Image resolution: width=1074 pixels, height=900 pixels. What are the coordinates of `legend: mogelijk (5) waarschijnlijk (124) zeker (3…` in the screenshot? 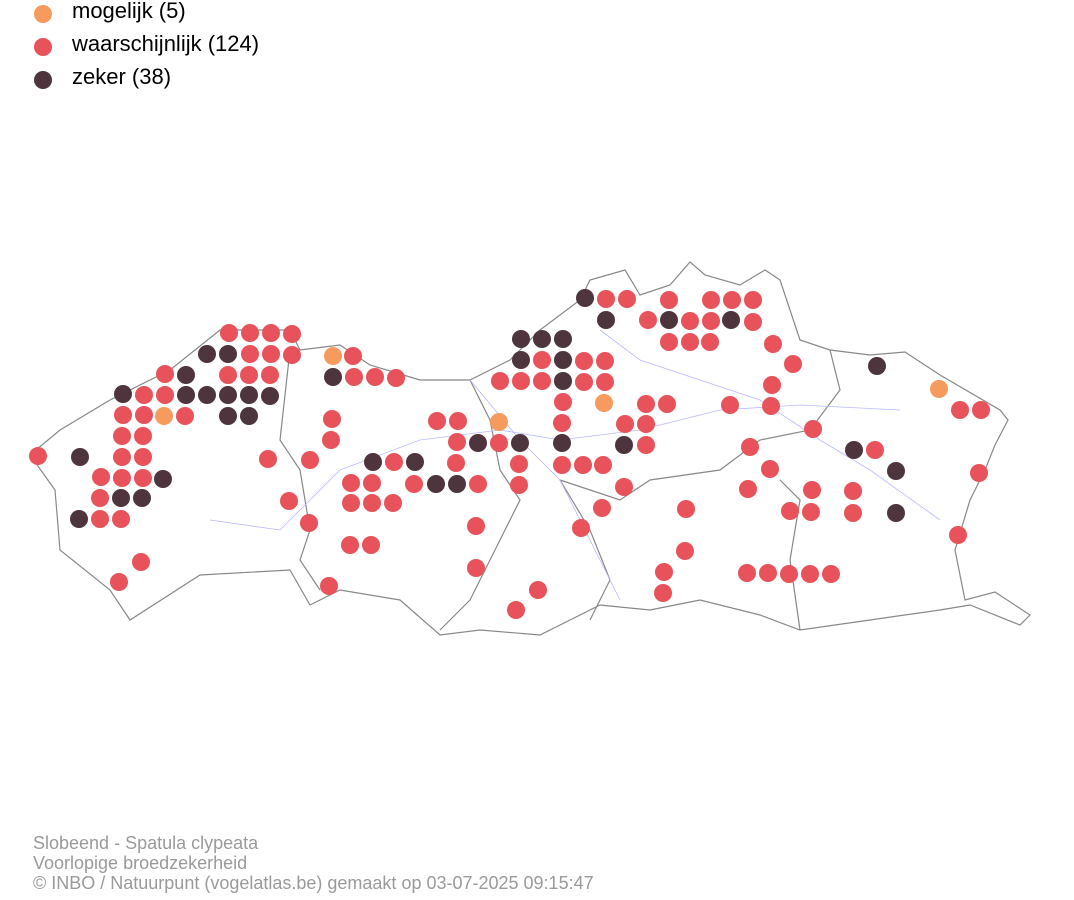 It's located at (146, 44).